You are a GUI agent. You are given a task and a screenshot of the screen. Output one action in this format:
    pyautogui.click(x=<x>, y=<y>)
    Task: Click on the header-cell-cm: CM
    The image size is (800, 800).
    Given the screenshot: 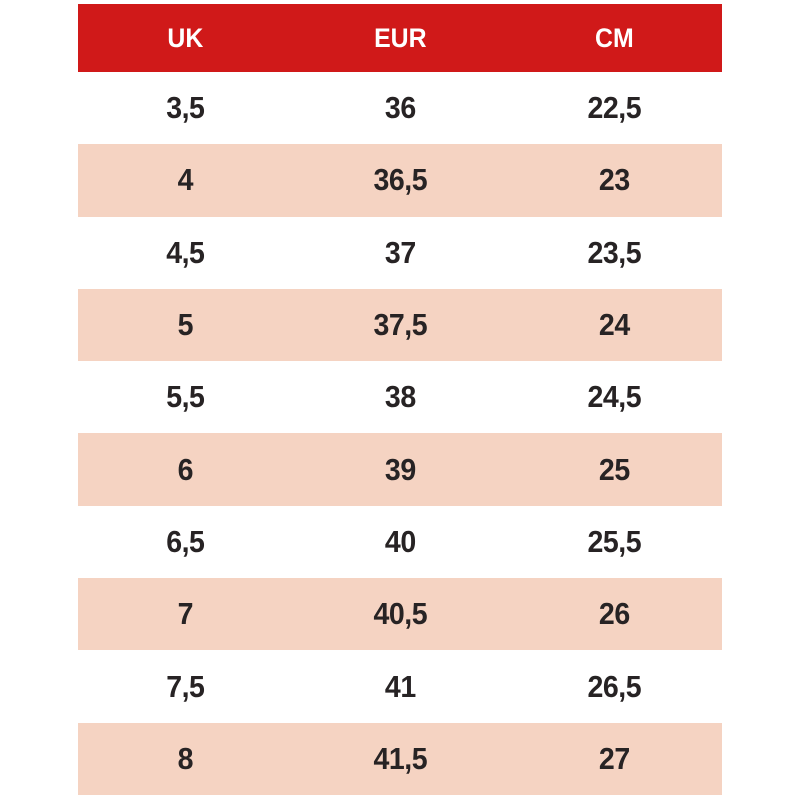 What is the action you would take?
    pyautogui.click(x=614, y=37)
    